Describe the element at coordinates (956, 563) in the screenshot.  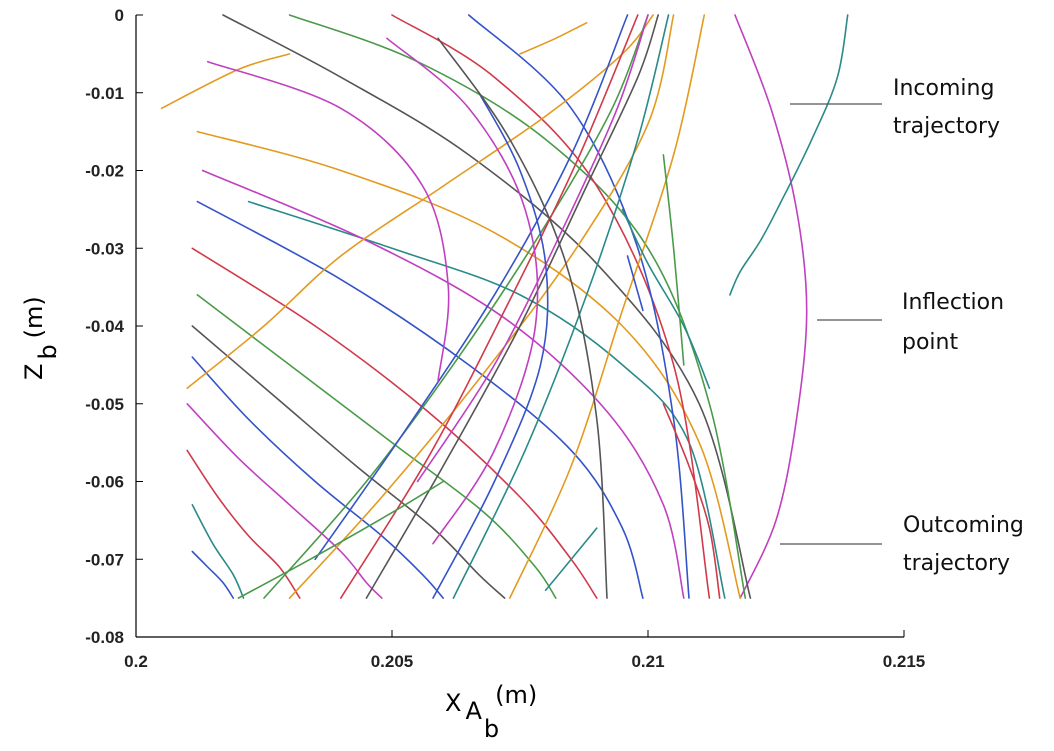
I see `annotation-outcoming-line2: trajectory` at that location.